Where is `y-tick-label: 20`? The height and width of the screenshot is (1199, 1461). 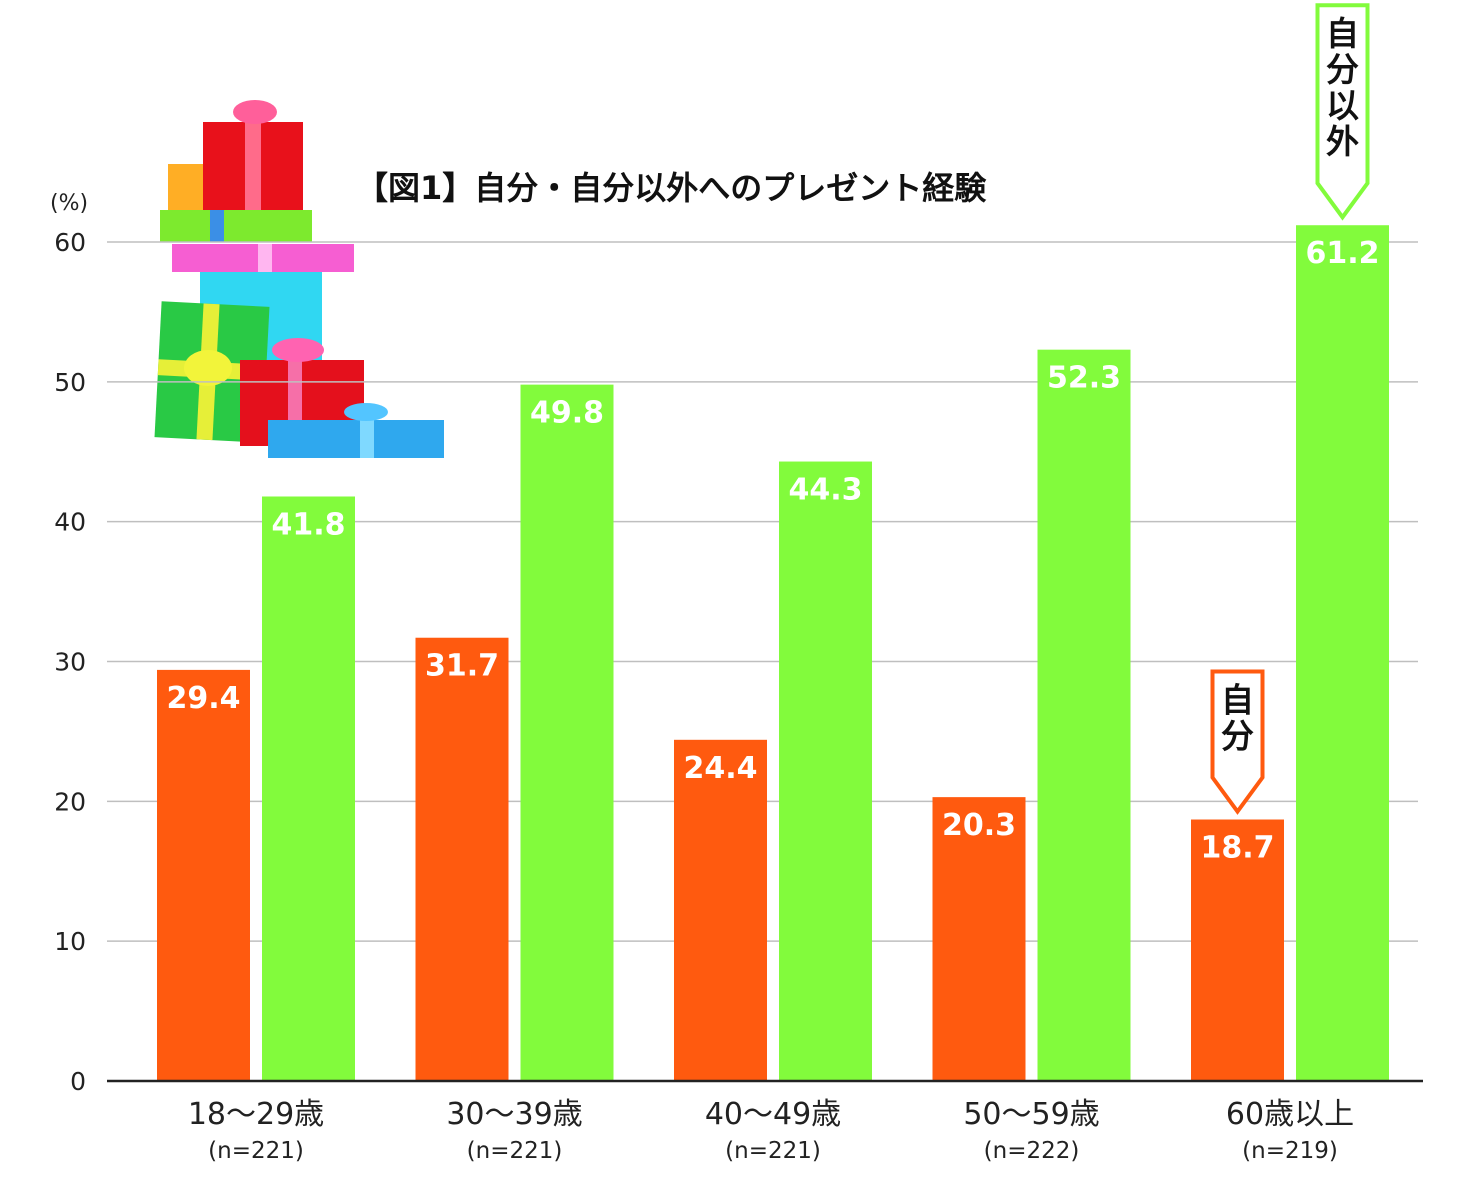 y-tick-label: 20 is located at coordinates (70, 801).